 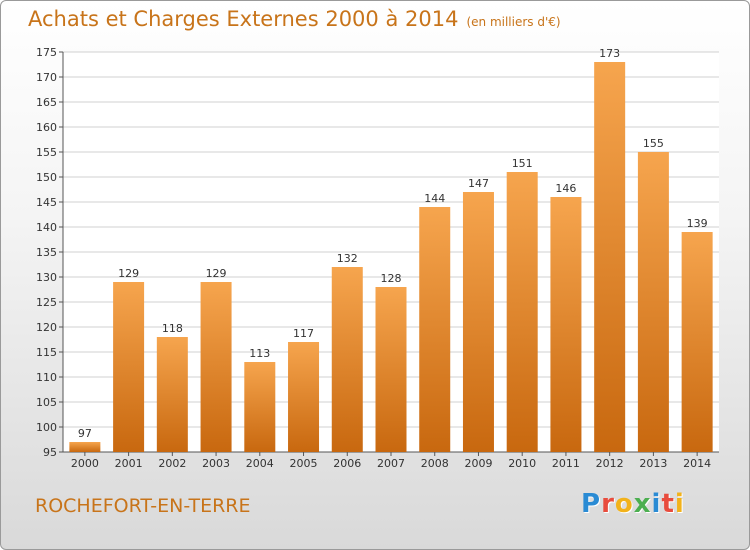 What do you see at coordinates (260, 463) in the screenshot?
I see `x-tick-label: 2004` at bounding box center [260, 463].